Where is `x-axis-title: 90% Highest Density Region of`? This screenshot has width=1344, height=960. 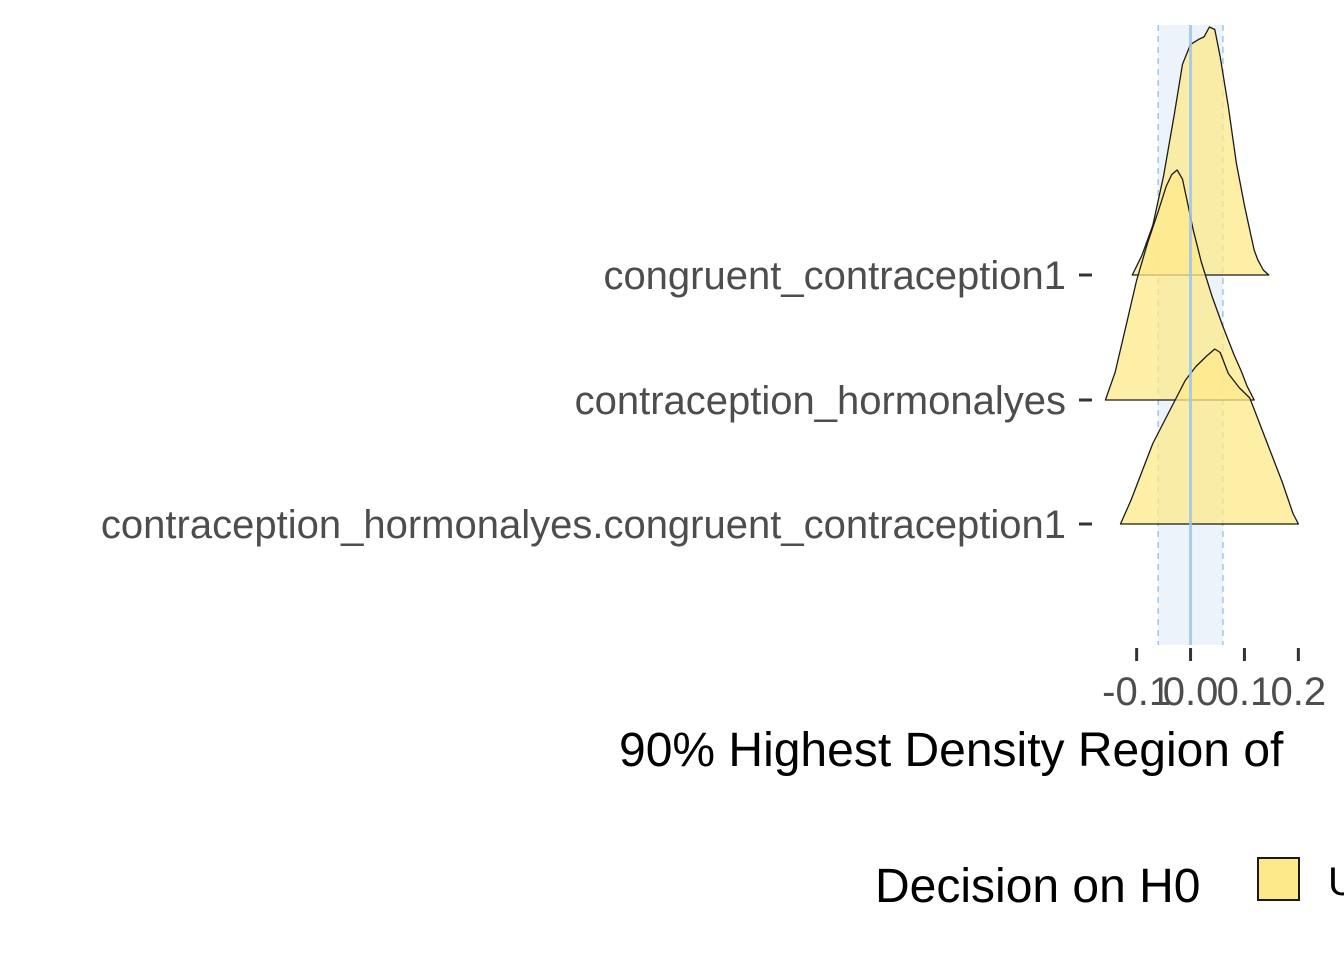 x-axis-title: 90% Highest Density Region of is located at coordinates (951, 750).